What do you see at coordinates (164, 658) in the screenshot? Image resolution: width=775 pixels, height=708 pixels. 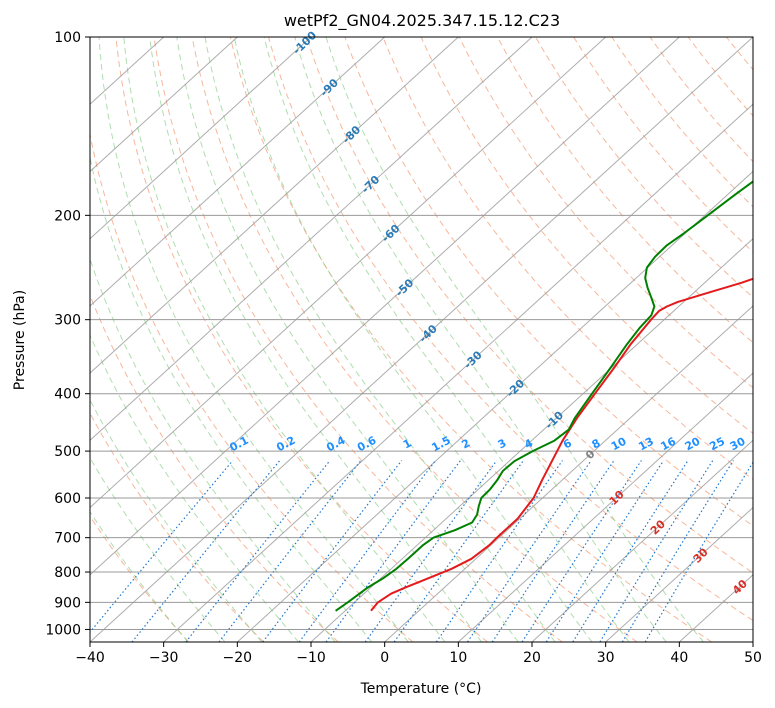 I see `x-tick-label: −30` at bounding box center [164, 658].